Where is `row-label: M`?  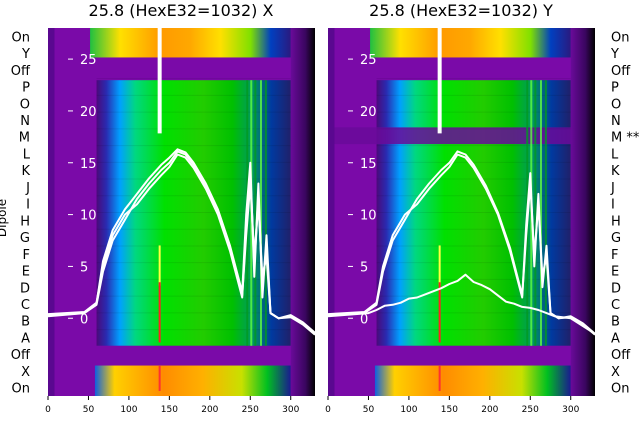
row-label: M is located at coordinates (24, 138).